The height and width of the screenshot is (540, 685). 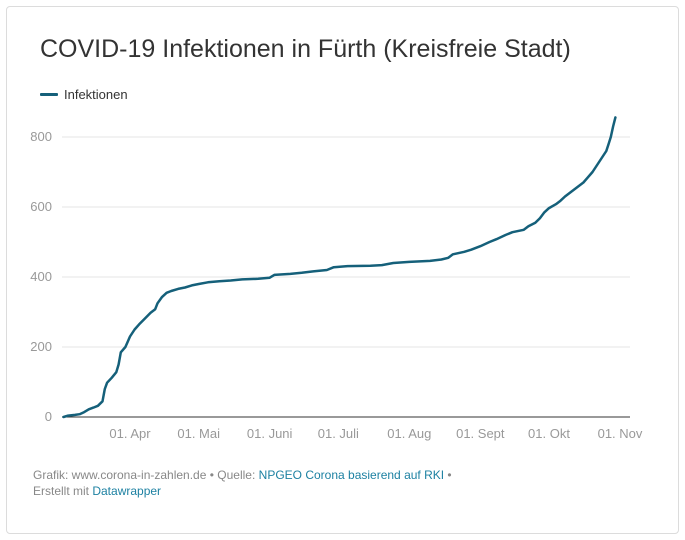 I want to click on source-link: NPGEO Corona basierend auf RKI, so click(x=351, y=475).